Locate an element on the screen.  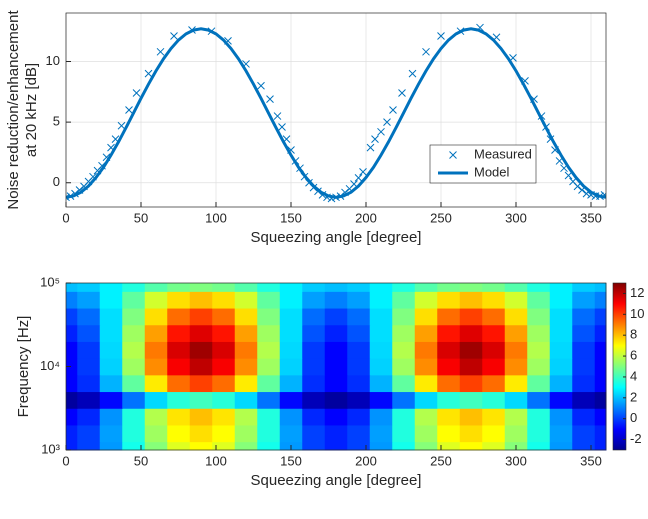
colorbar-label: 0 is located at coordinates (633, 417).